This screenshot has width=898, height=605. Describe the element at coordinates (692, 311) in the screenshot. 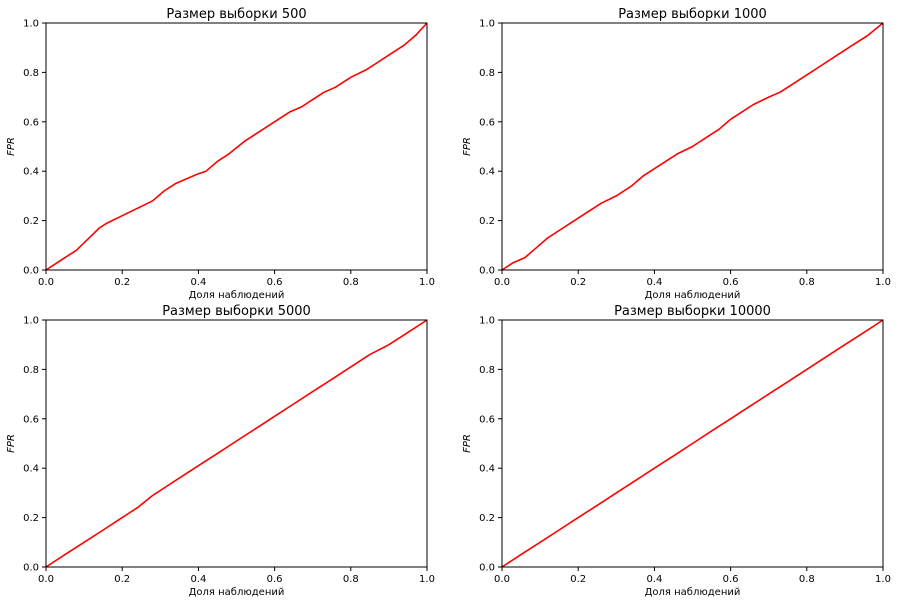

I see `chart-title: Размер выборки 10000` at that location.